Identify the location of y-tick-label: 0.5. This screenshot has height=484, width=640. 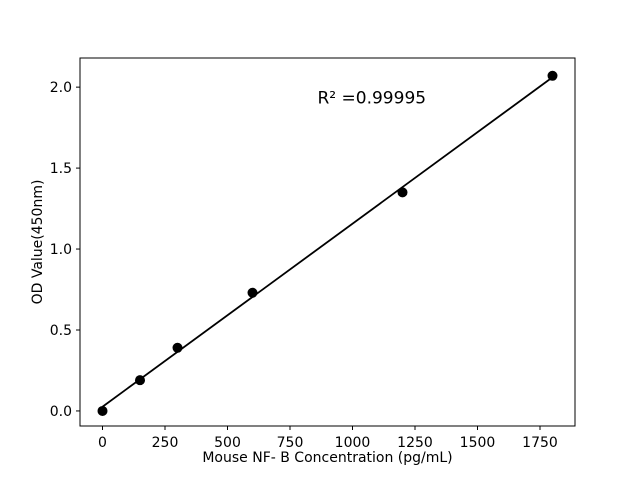
(61, 331).